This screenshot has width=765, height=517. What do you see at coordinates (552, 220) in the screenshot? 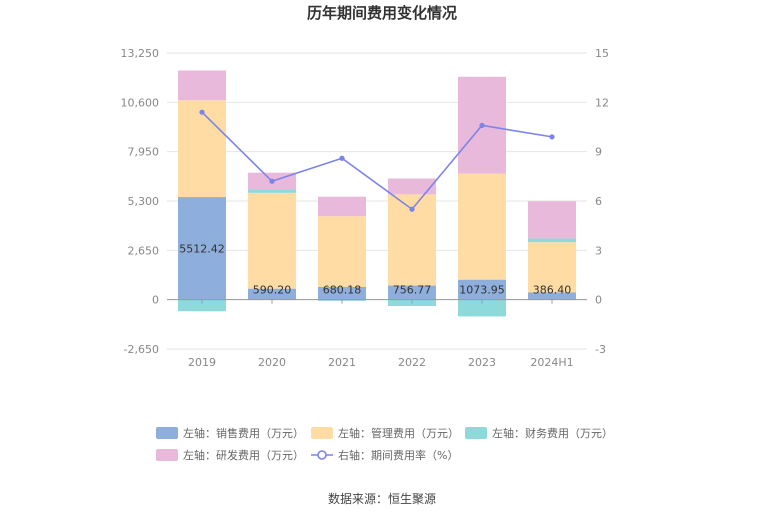
I see `bar-4-2024H1` at bounding box center [552, 220].